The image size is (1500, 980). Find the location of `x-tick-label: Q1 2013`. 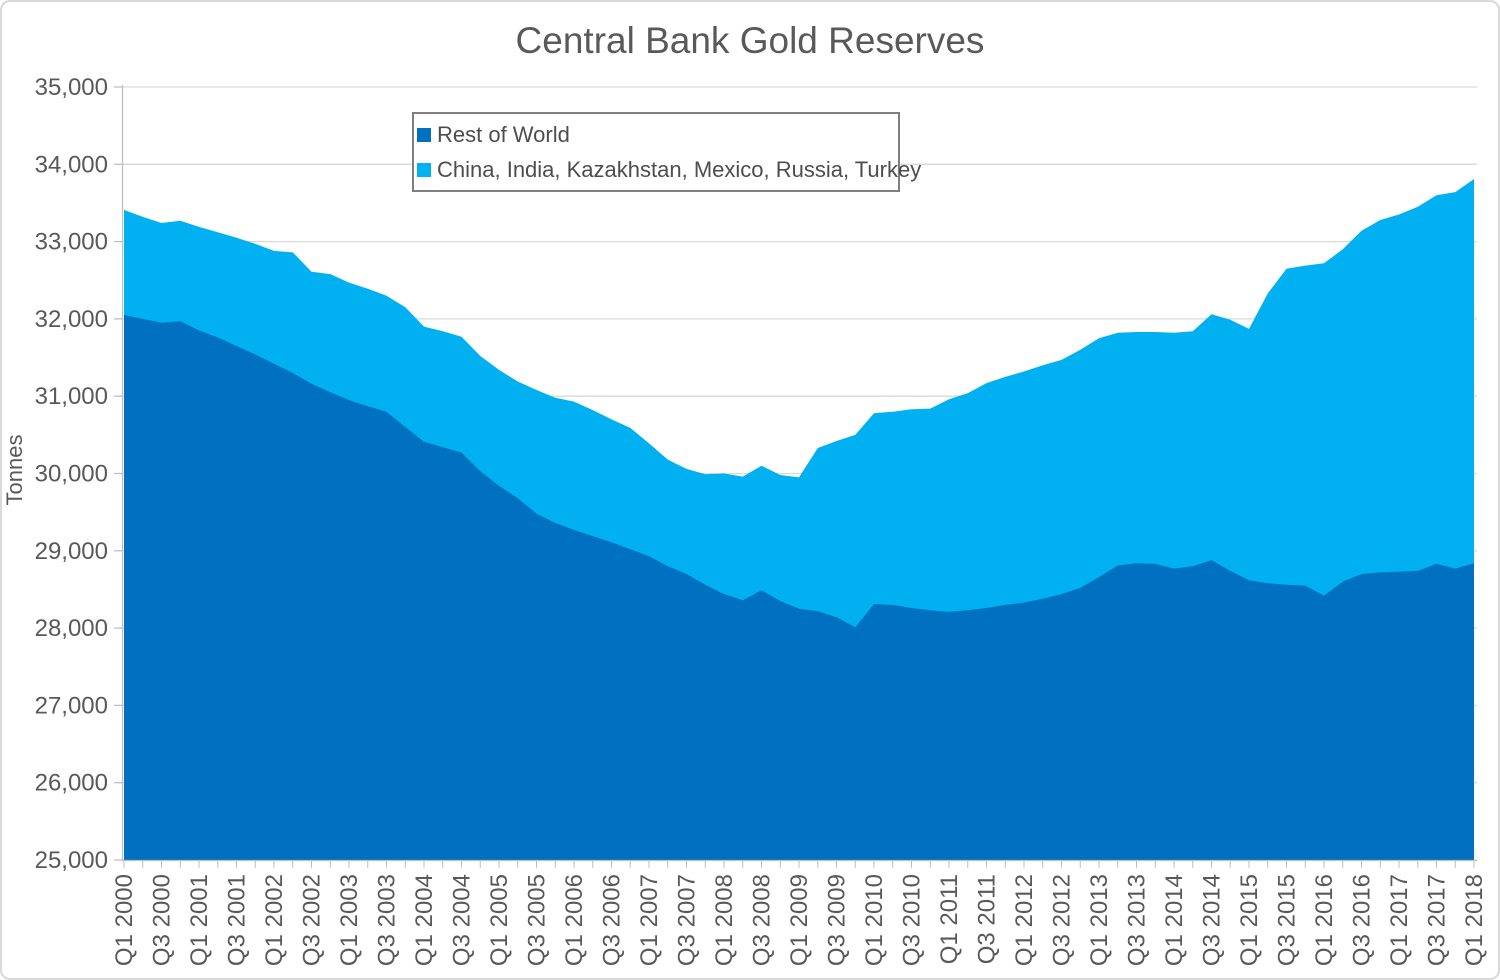

x-tick-label: Q1 2013 is located at coordinates (1099, 920).